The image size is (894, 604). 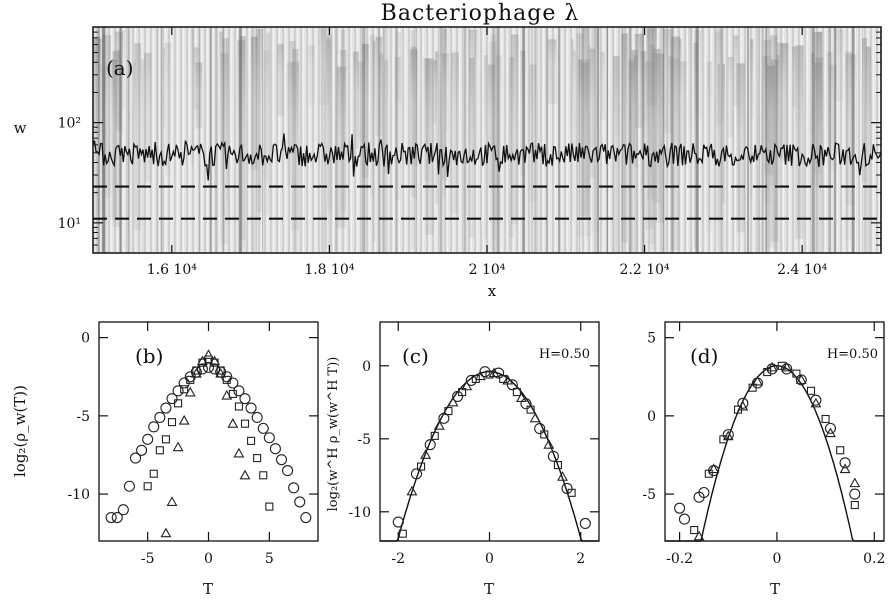 I want to click on panel-c-ytick-label: -5, so click(x=364, y=440).